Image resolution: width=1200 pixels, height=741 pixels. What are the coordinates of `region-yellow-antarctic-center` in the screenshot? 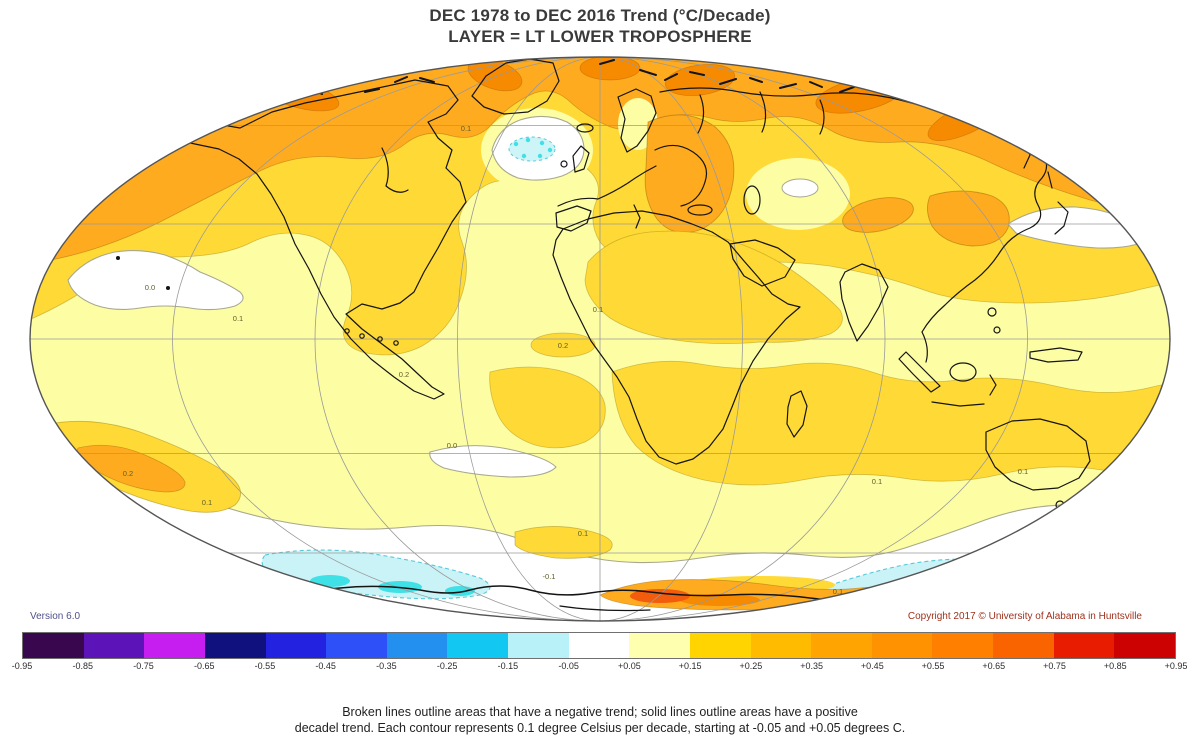 It's located at (563, 542).